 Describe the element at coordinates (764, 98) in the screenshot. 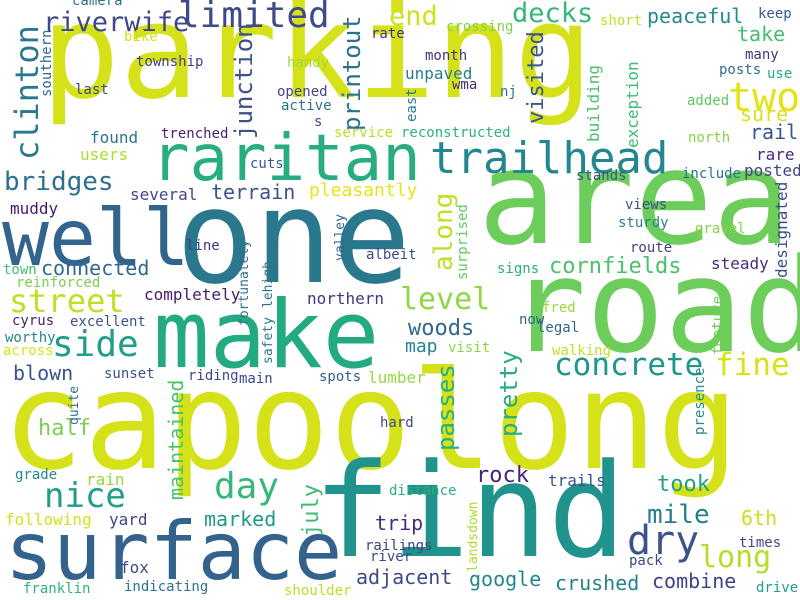

I see `word-two: two` at that location.